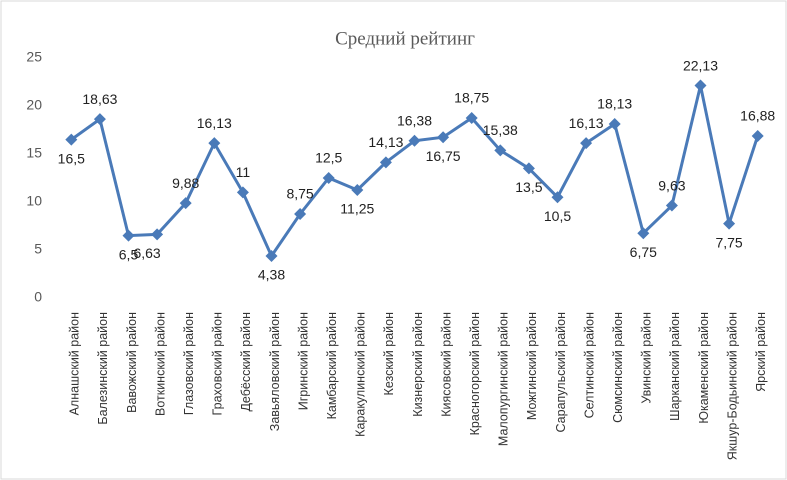 The width and height of the screenshot is (787, 480). Describe the element at coordinates (332, 365) in the screenshot. I see `x-tick-label: Камбарский район` at that location.